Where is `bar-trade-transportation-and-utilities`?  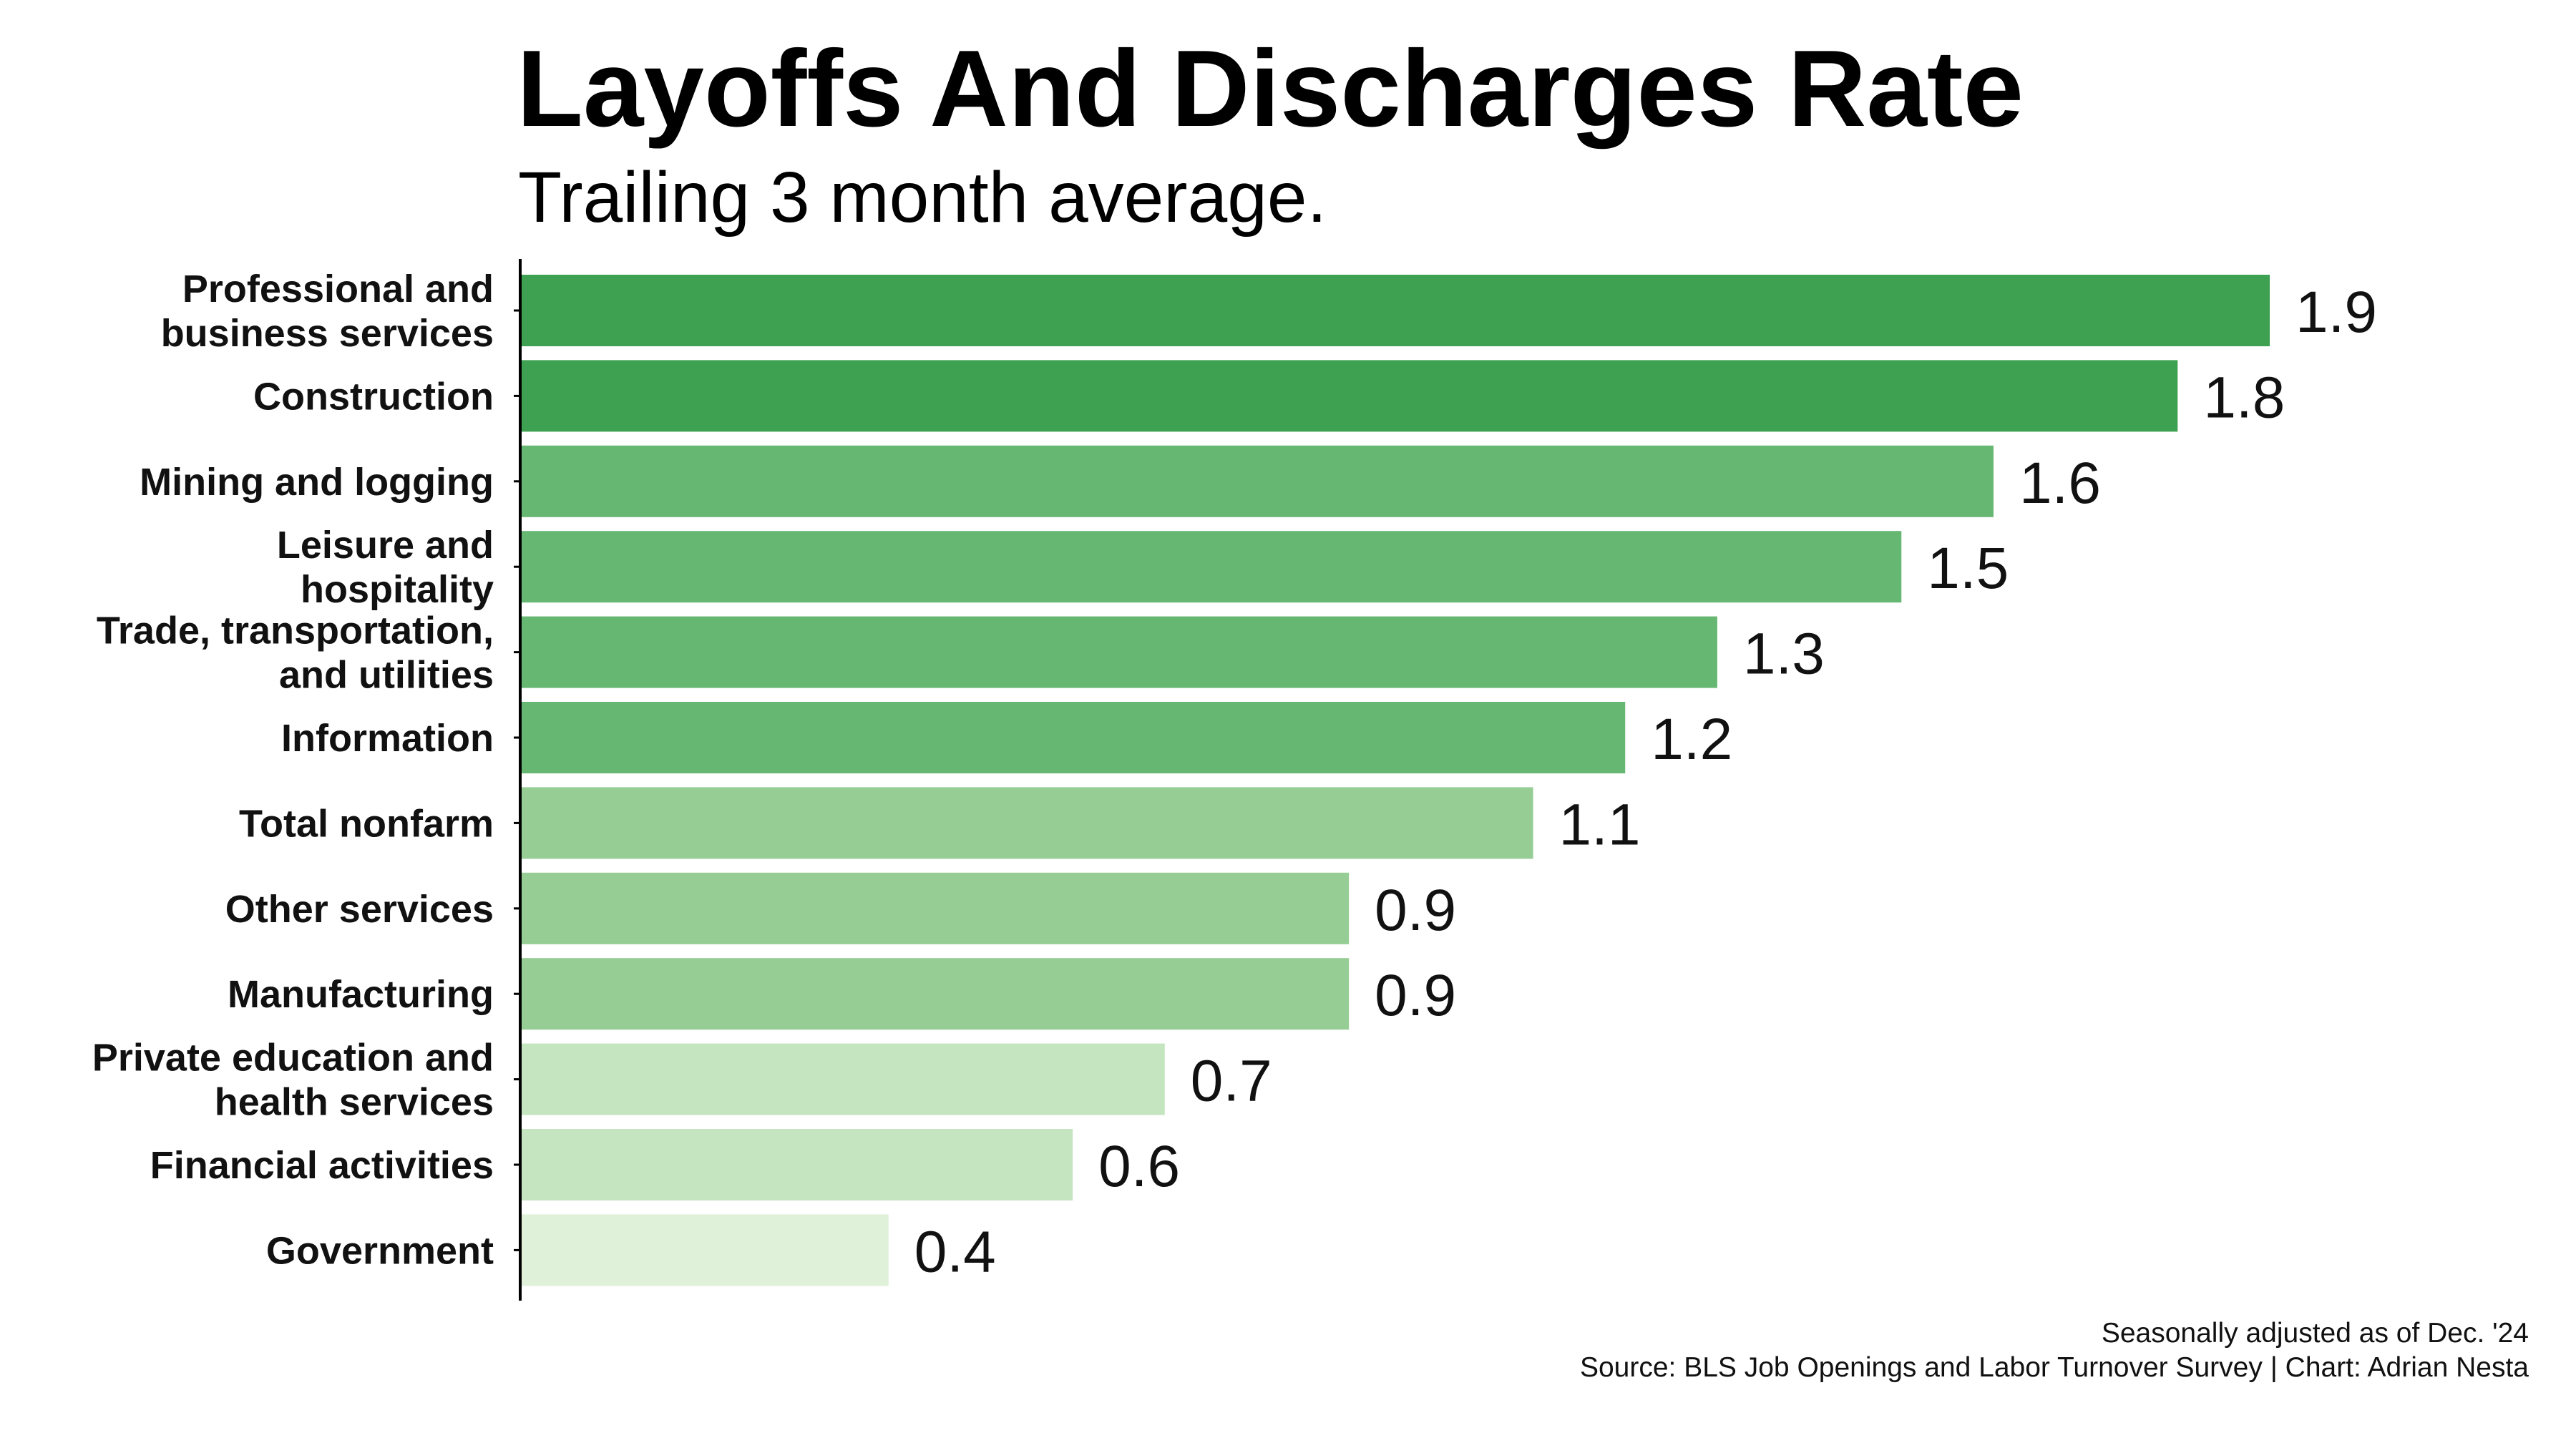
bar-trade-transportation-and-utilities is located at coordinates (1118, 652).